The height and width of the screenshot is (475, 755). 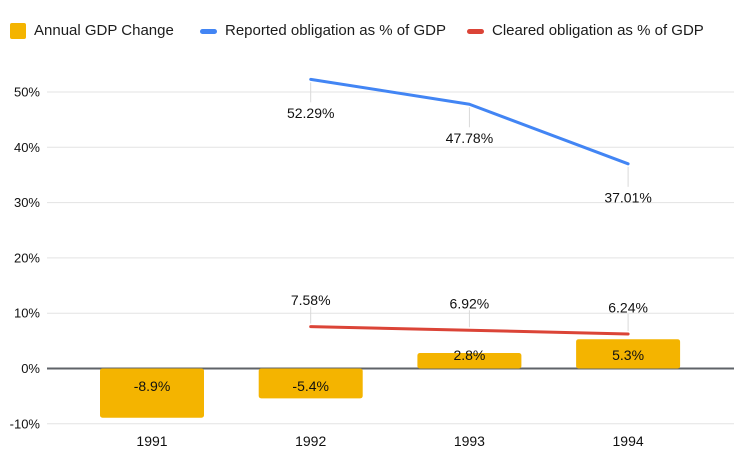 What do you see at coordinates (18, 31) in the screenshot?
I see `bar-series-swatch-icon` at bounding box center [18, 31].